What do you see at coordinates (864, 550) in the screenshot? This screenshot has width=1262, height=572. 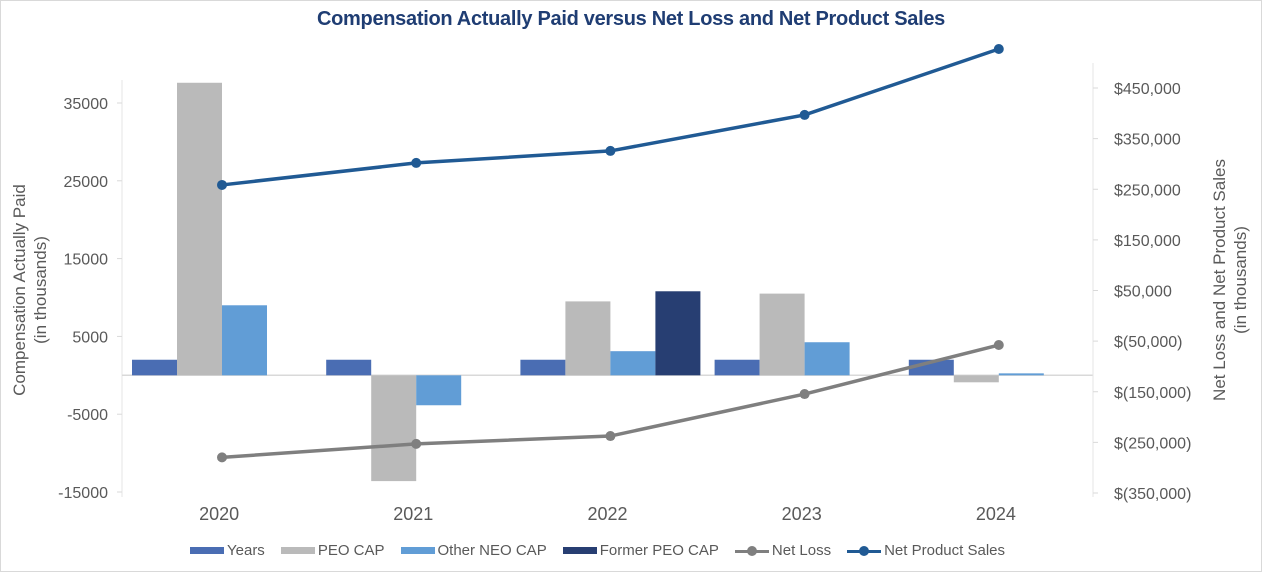 I see `legend-marker-net-product-sales` at bounding box center [864, 550].